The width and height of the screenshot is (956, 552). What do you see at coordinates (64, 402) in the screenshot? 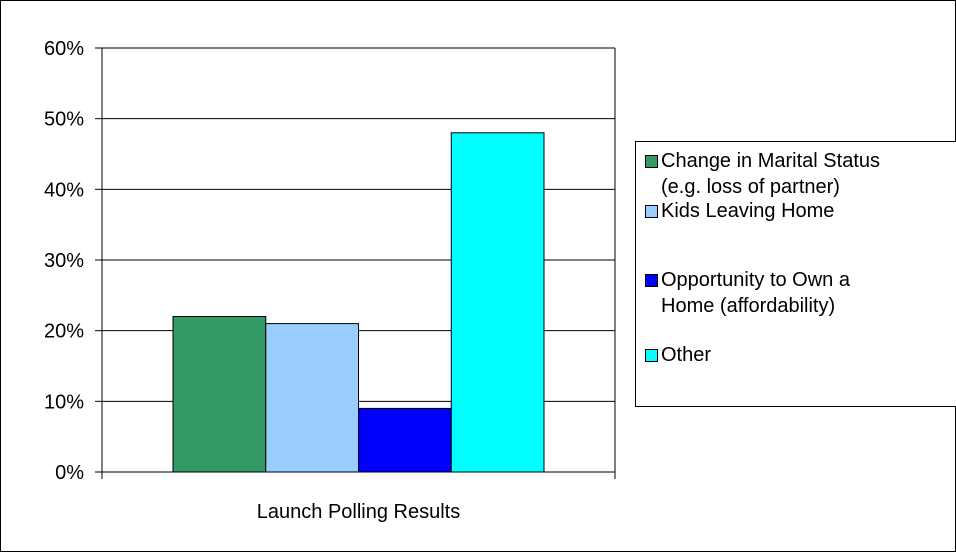
I see `y-tick-label: 10%` at bounding box center [64, 402].